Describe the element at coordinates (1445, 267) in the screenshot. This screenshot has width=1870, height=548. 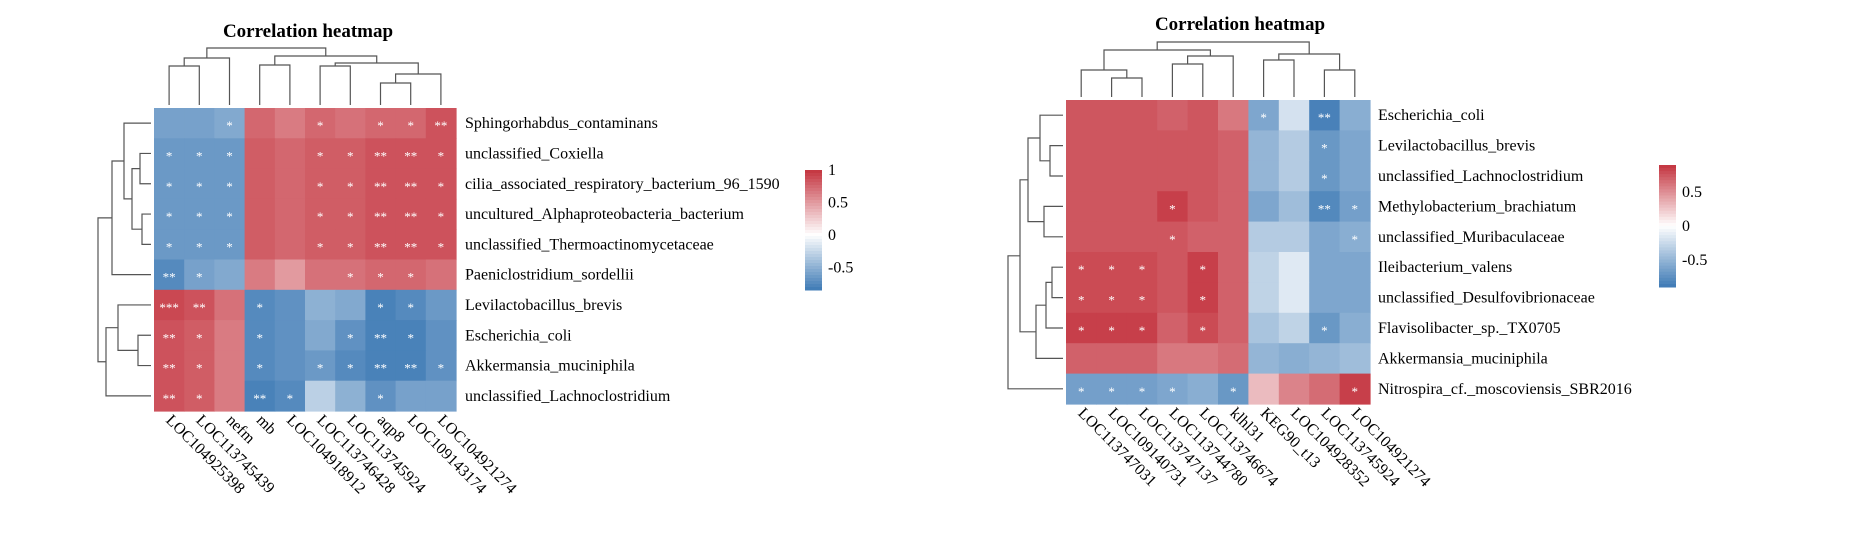
I see `row-label: Ileibacterium_valens` at that location.